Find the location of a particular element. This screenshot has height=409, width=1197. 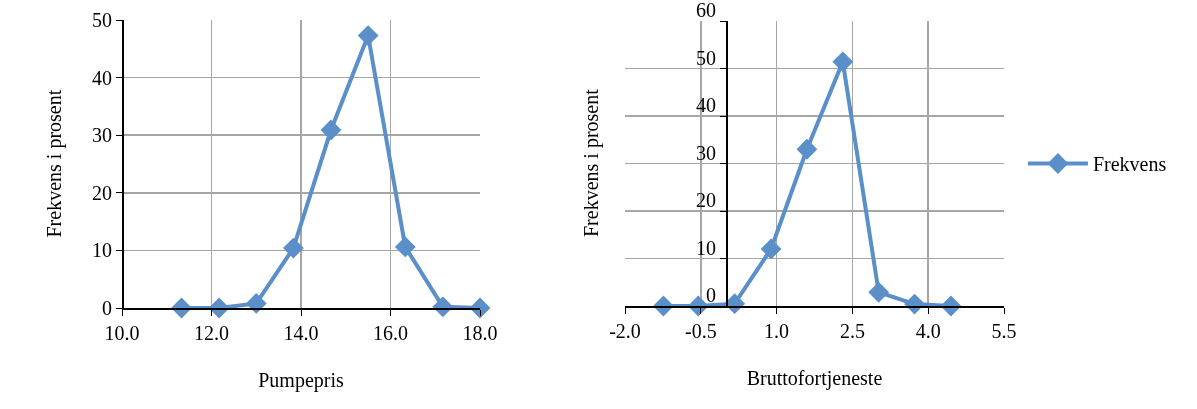

x-tick-label: 1.0 is located at coordinates (777, 330).